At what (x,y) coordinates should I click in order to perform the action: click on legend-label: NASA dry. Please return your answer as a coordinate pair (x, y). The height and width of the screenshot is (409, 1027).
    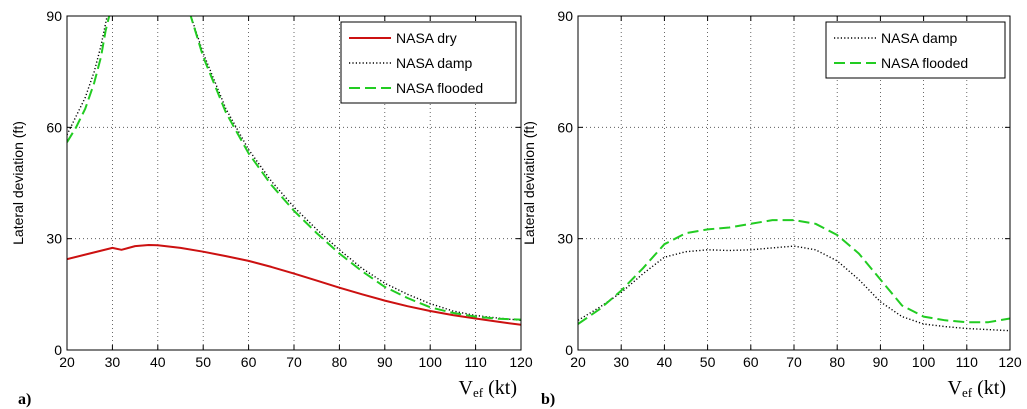
    Looking at the image, I should click on (426, 38).